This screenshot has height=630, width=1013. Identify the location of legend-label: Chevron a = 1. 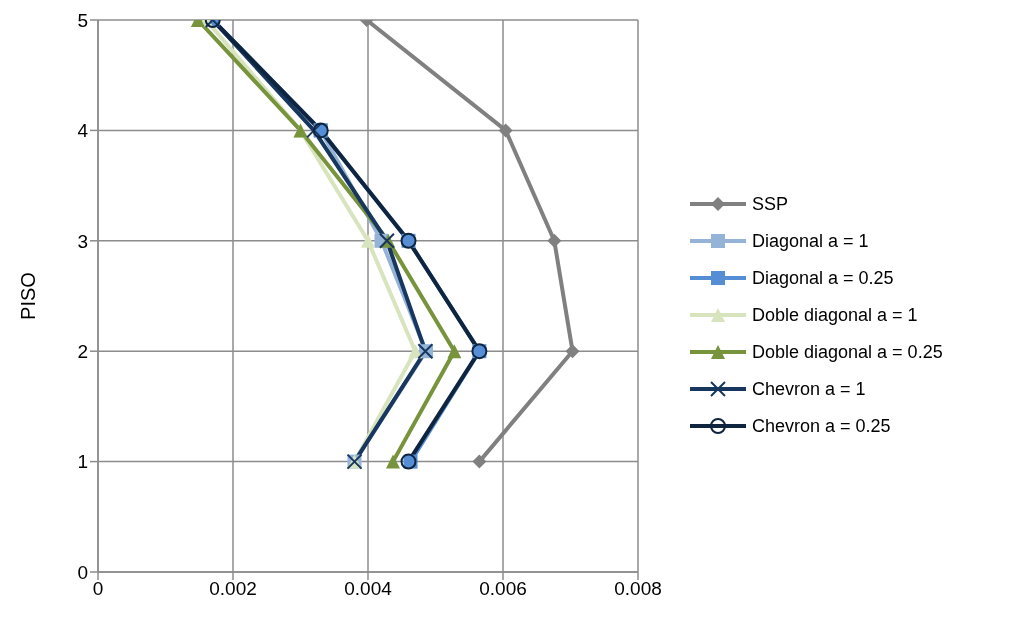
(809, 389).